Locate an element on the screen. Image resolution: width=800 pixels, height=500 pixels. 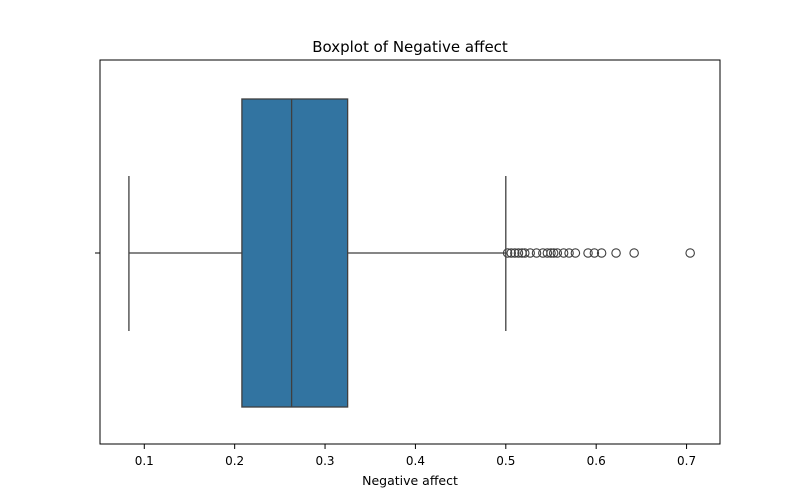
x-tick-label: 0.4 is located at coordinates (415, 461).